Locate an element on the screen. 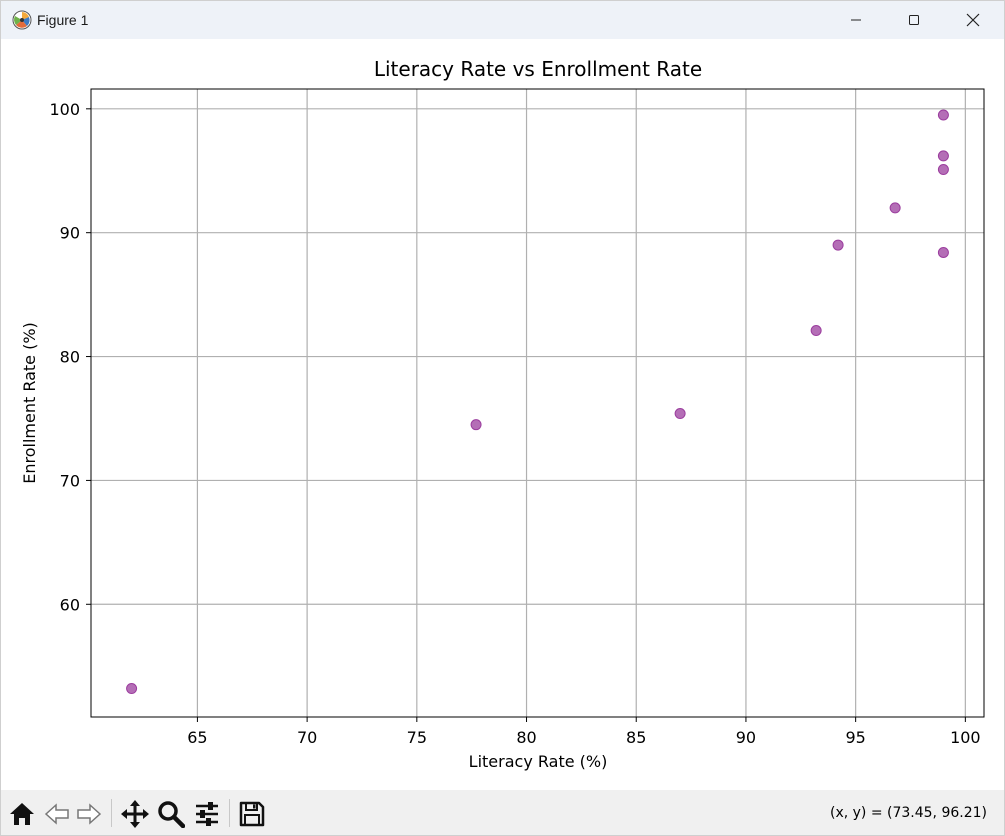 This screenshot has width=1005, height=836. chart-title: Literacy Rate vs Enrollment Rate is located at coordinates (538, 69).